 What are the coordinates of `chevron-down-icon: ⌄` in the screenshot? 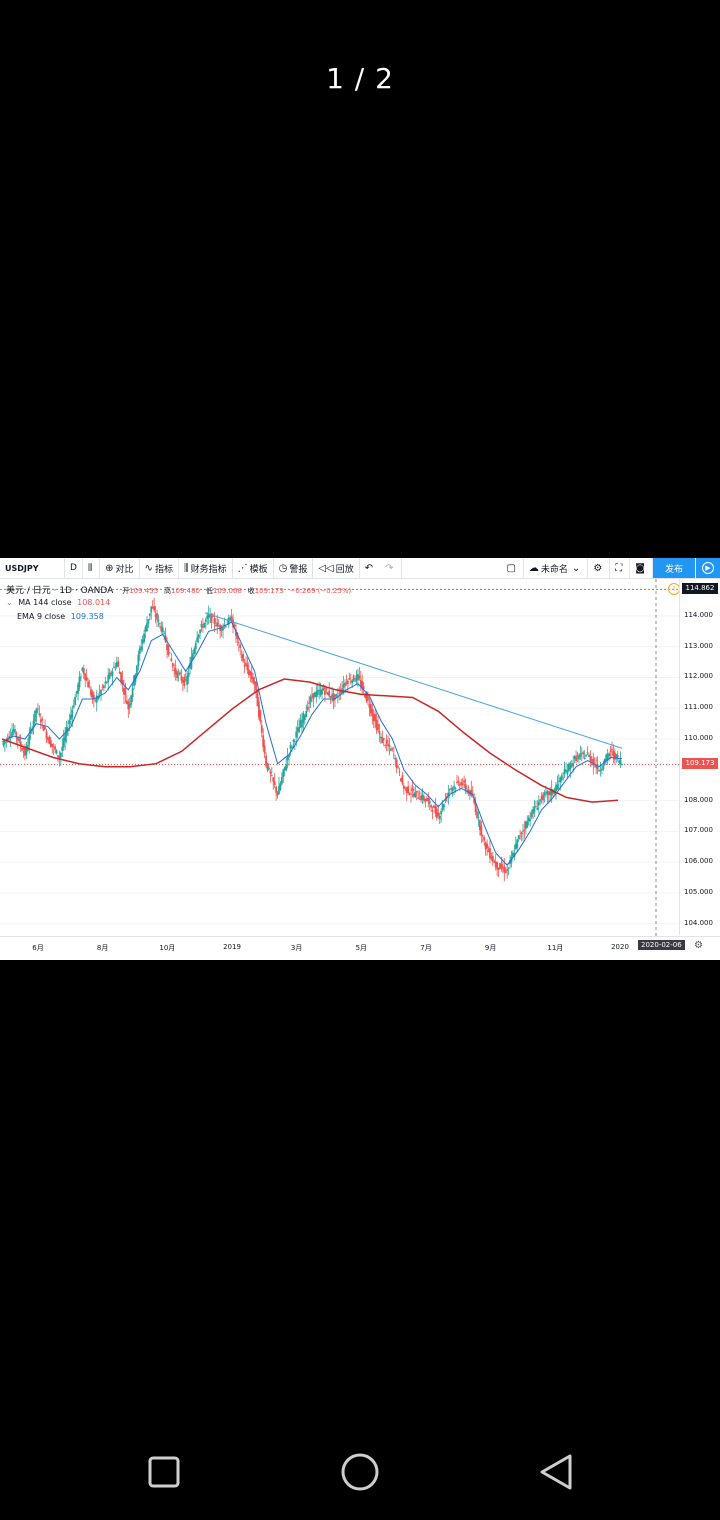 It's located at (576, 568).